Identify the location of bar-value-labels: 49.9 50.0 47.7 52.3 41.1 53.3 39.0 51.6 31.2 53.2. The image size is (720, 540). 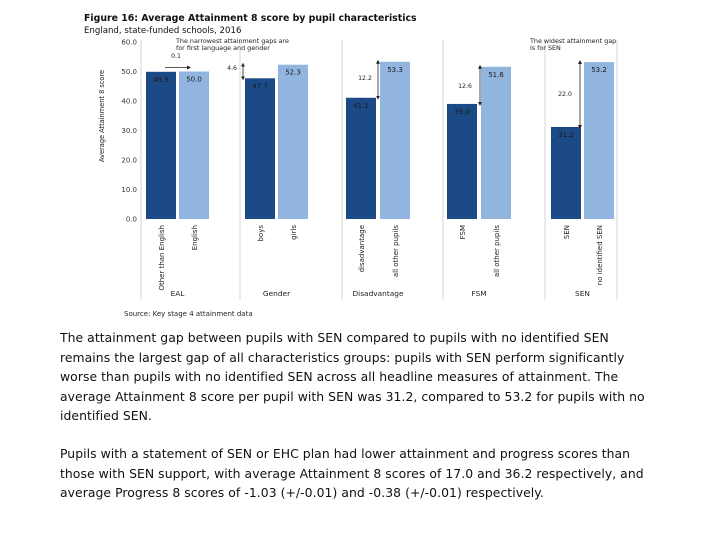
(380, 102).